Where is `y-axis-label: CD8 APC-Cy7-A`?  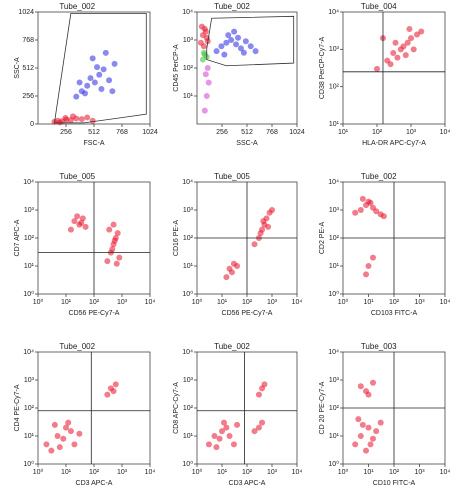 y-axis-label: CD8 APC-Cy7-A is located at coordinates (176, 408).